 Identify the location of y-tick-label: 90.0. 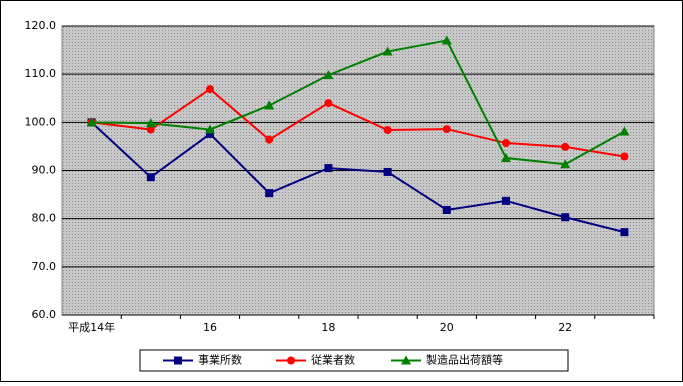
(44, 170).